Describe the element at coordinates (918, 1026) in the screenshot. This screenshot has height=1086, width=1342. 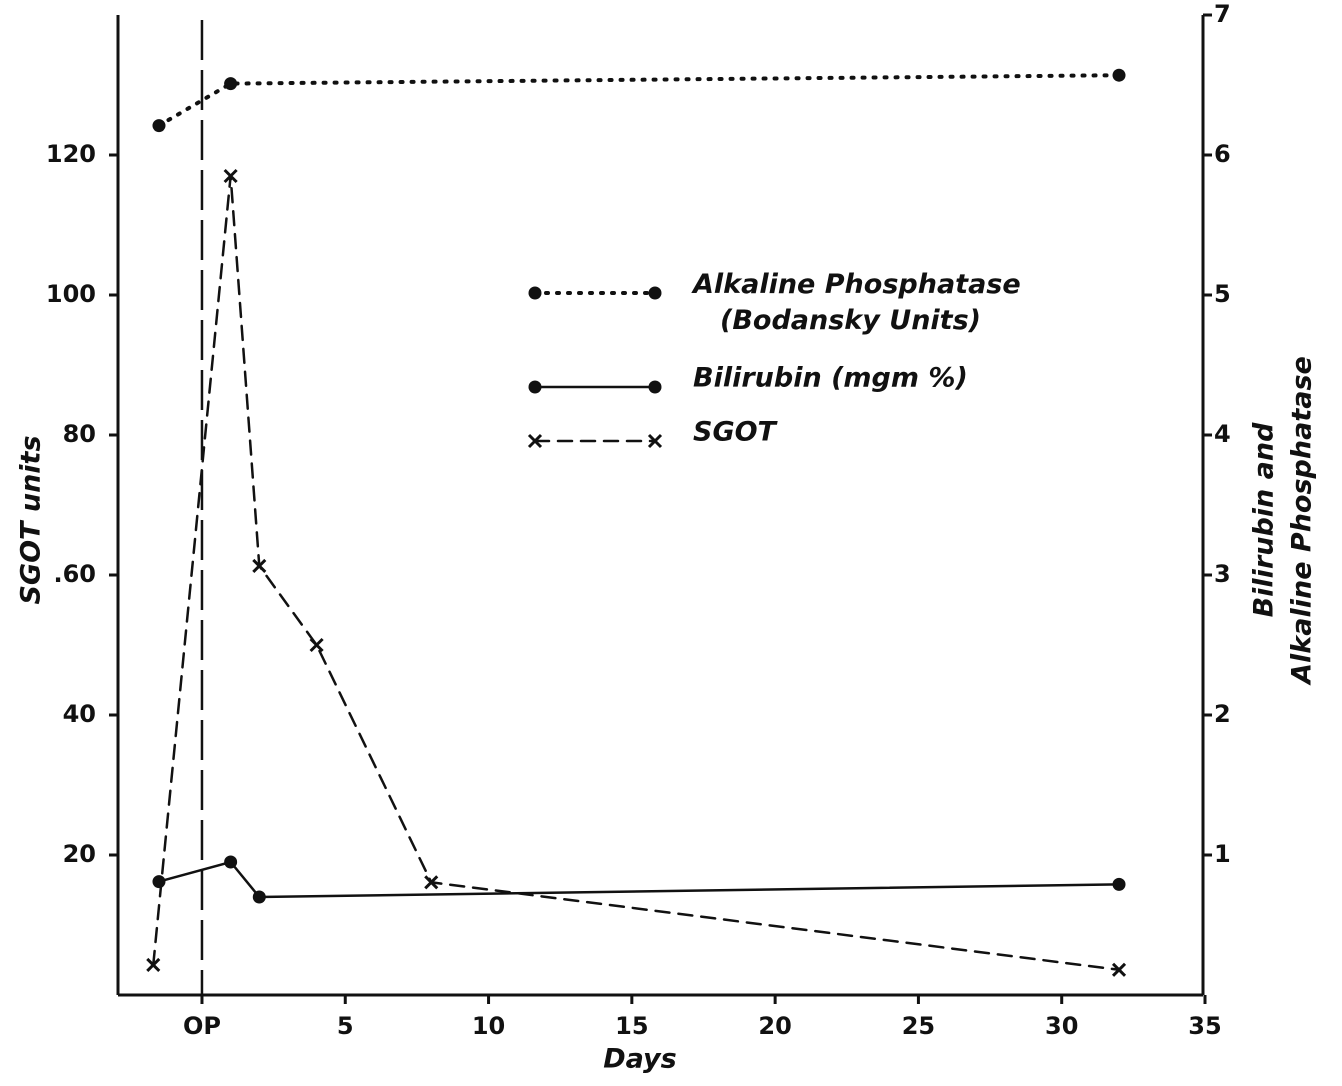
I see `x-tick-label: 25` at that location.